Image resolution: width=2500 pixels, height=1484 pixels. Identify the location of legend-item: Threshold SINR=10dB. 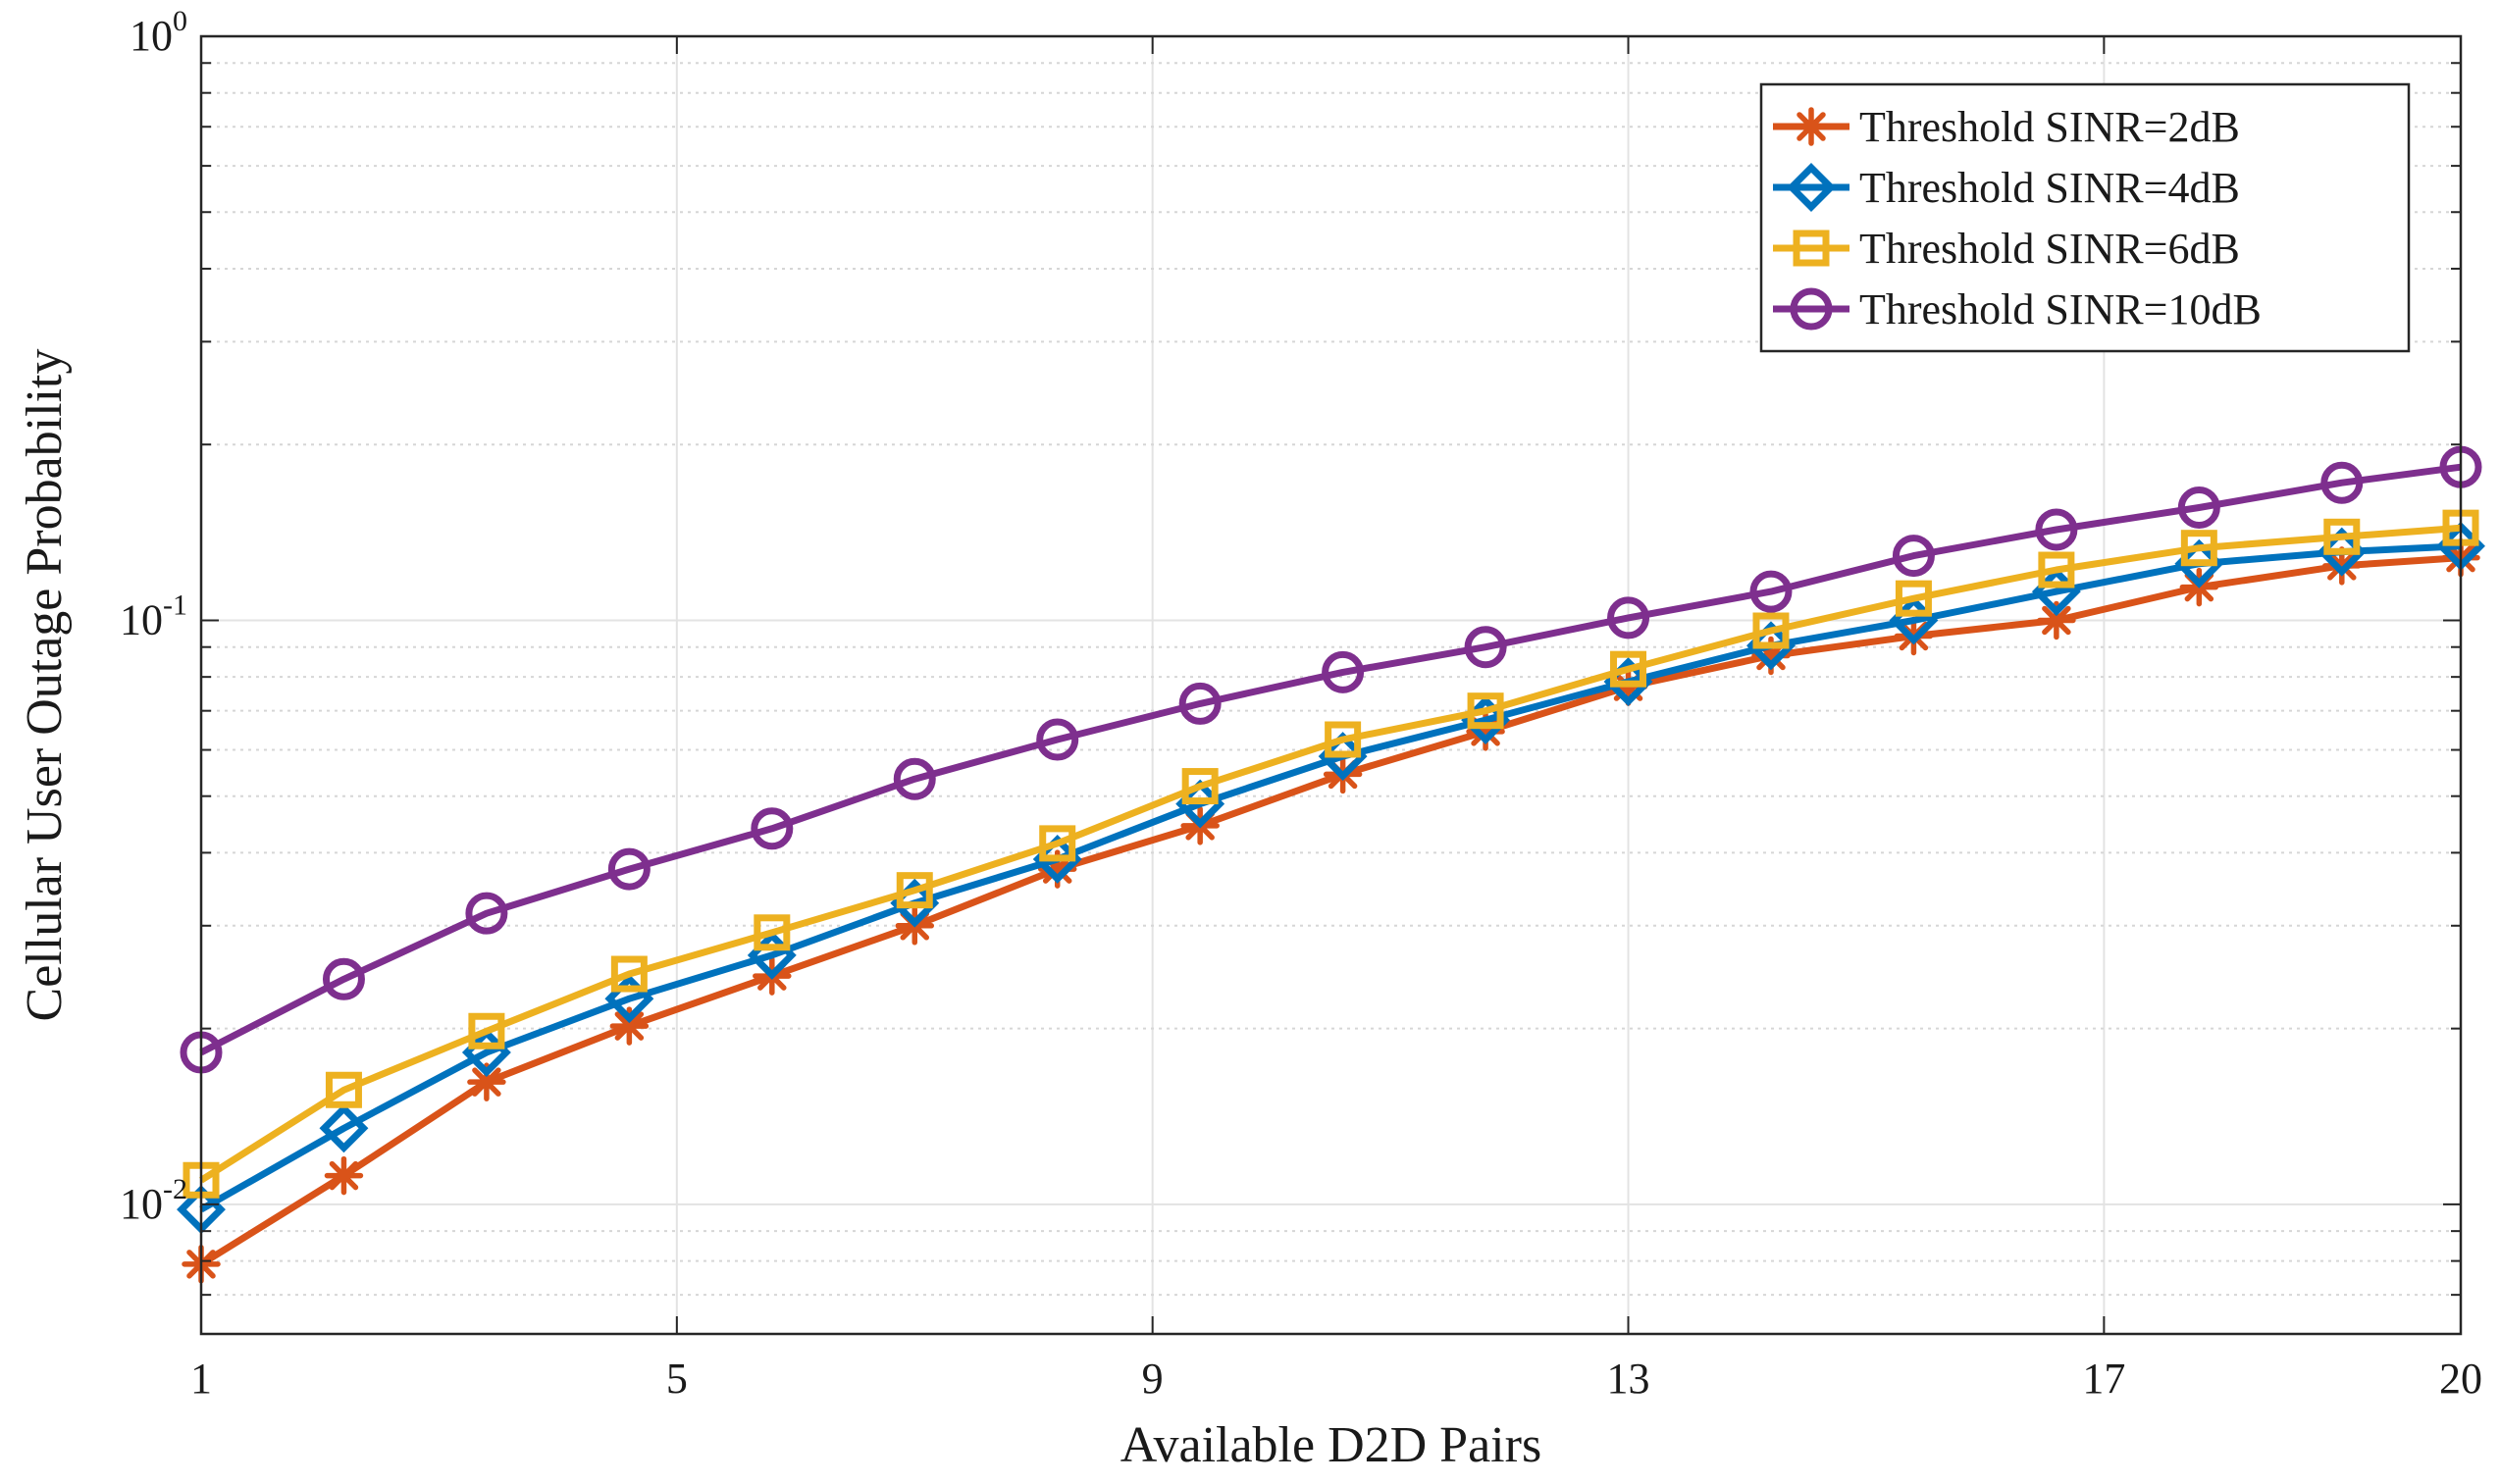
(2018, 309).